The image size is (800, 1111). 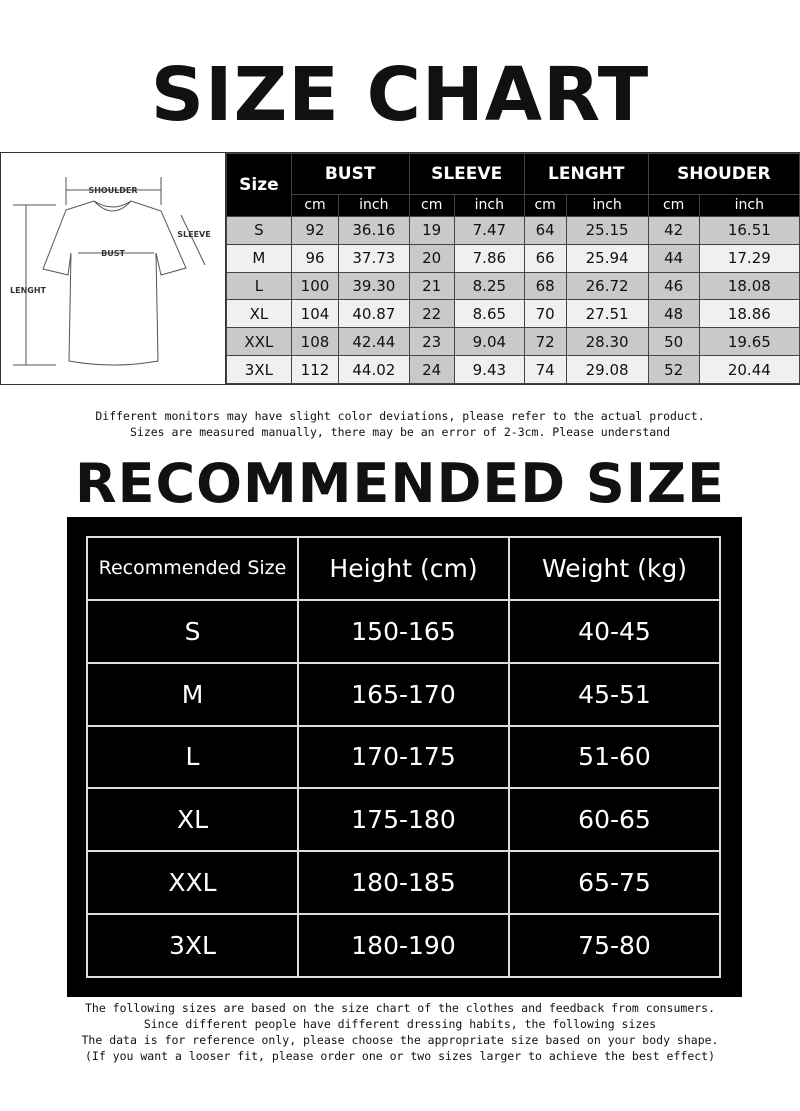 I want to click on value-cell: 66, so click(x=545, y=258).